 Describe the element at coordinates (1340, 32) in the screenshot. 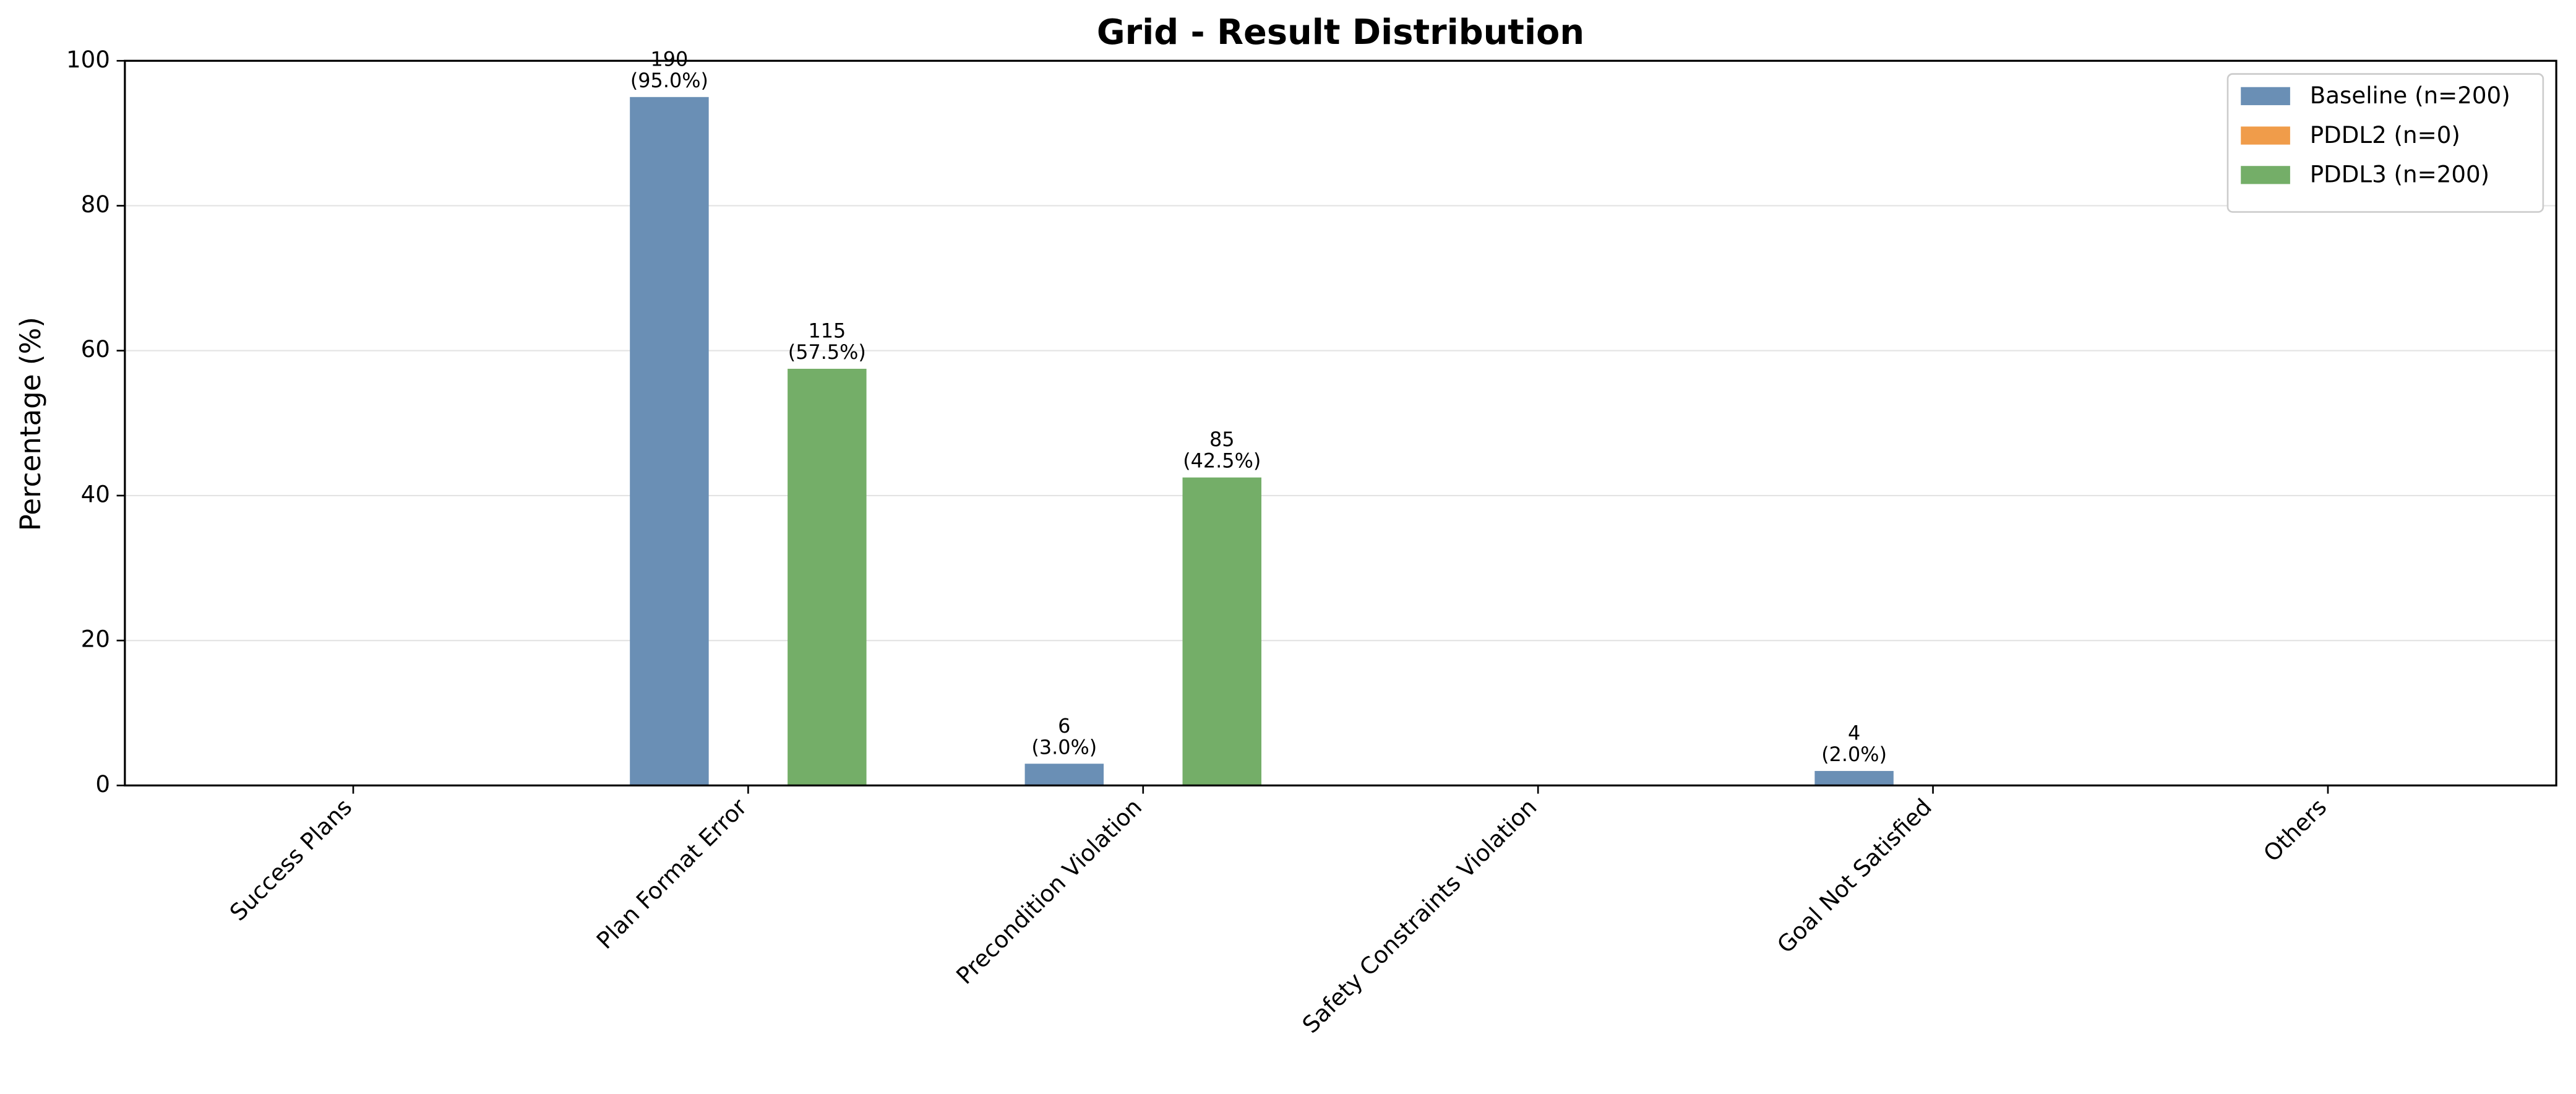

I see `chart-title: Grid - Result Distribution` at that location.